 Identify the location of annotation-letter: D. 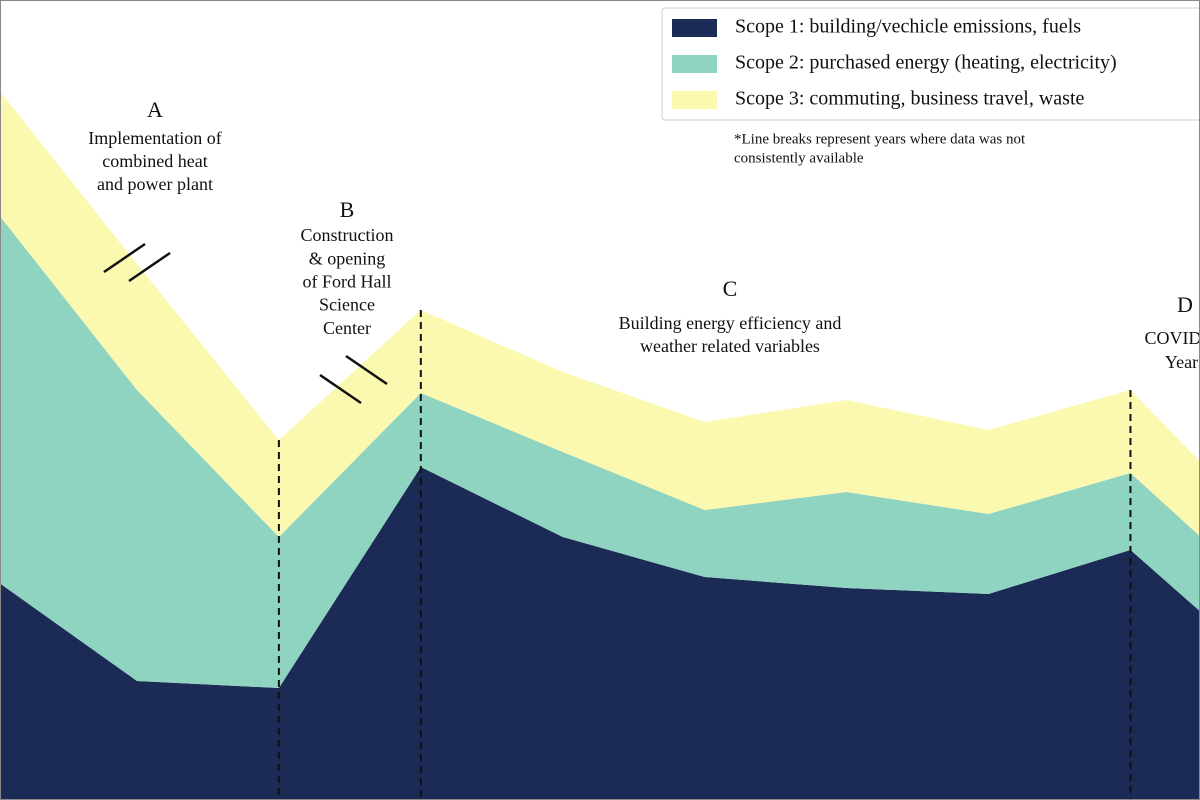
(1185, 304).